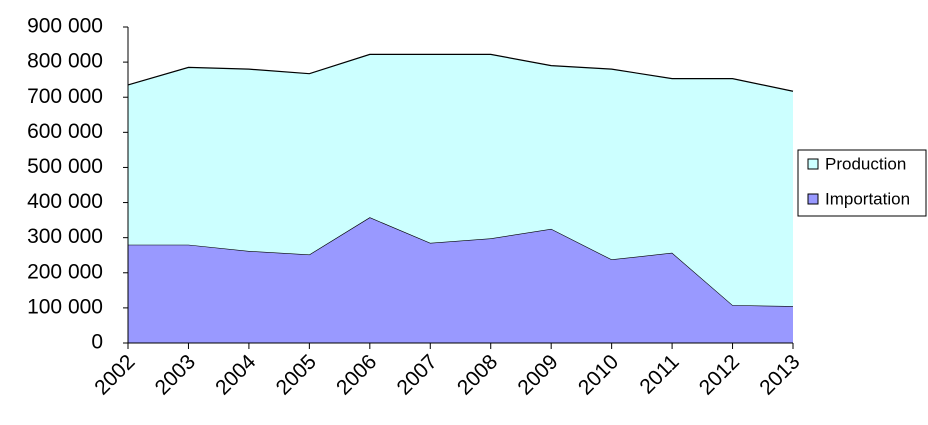 This screenshot has height=425, width=928. What do you see at coordinates (114, 374) in the screenshot?
I see `x-tick-label: 2002` at bounding box center [114, 374].